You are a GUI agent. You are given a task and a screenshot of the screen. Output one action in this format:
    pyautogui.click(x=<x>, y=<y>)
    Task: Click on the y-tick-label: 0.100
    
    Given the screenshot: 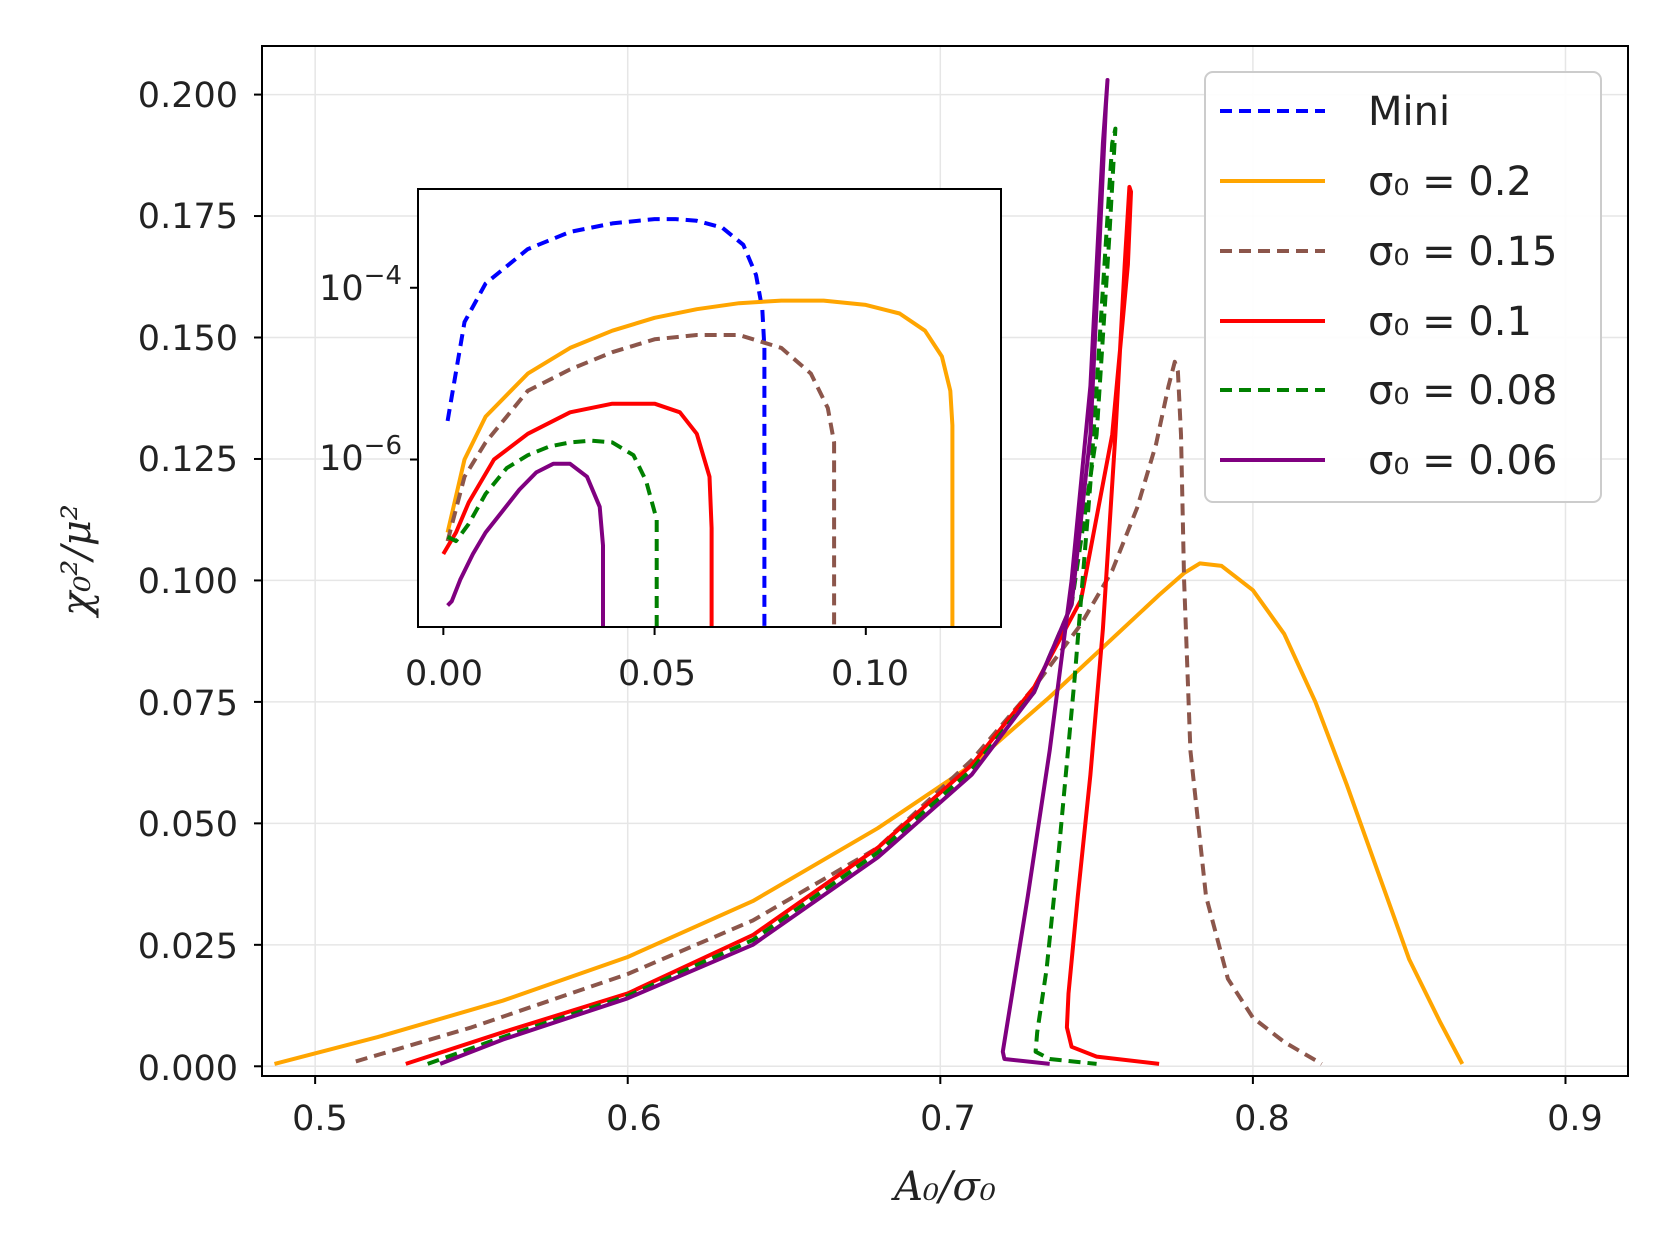 What is the action you would take?
    pyautogui.click(x=188, y=582)
    